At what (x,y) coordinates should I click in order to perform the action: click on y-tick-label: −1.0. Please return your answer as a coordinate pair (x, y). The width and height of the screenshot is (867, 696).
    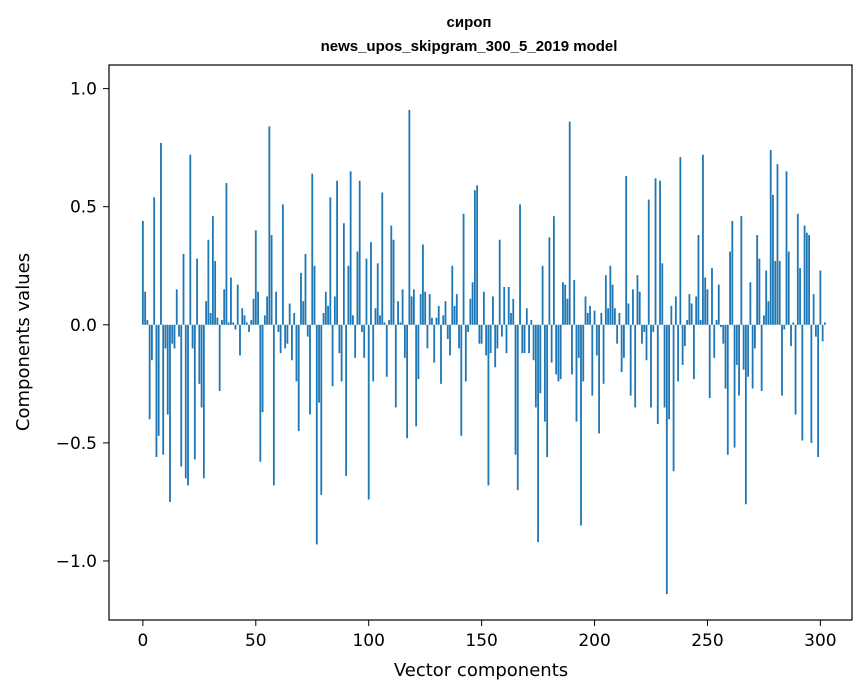
    Looking at the image, I should click on (76, 562).